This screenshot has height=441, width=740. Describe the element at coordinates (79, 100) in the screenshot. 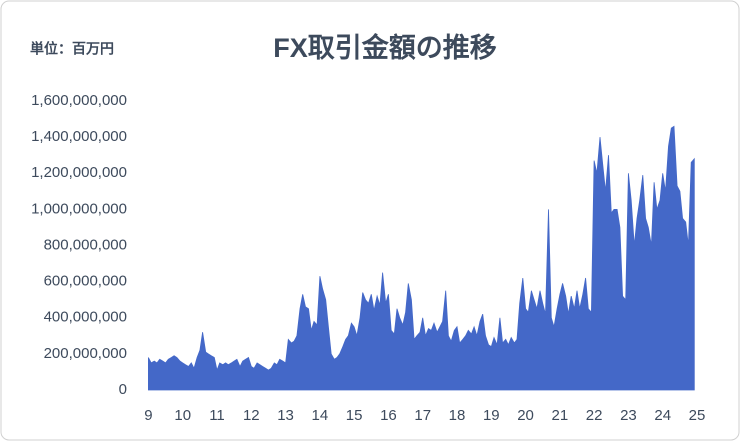

I see `y-tick-label: 1,600,000,000` at that location.